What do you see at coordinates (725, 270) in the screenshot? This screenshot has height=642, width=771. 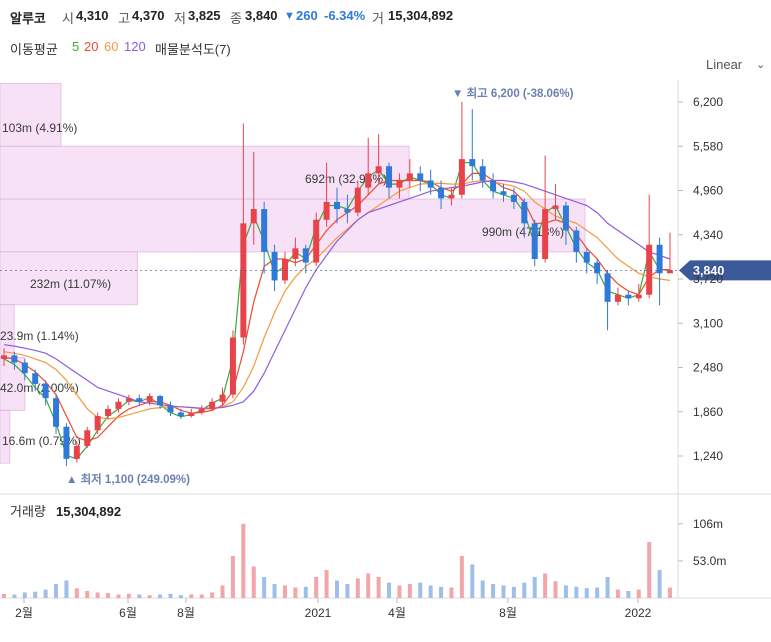 I see `current-price-tag` at bounding box center [725, 270].